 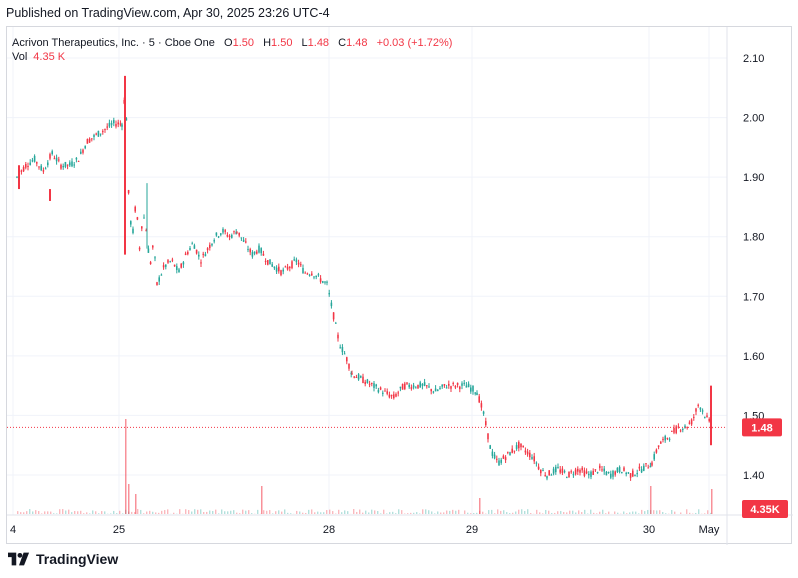 What do you see at coordinates (753, 119) in the screenshot?
I see `y-tick-label: 2.00` at bounding box center [753, 119].